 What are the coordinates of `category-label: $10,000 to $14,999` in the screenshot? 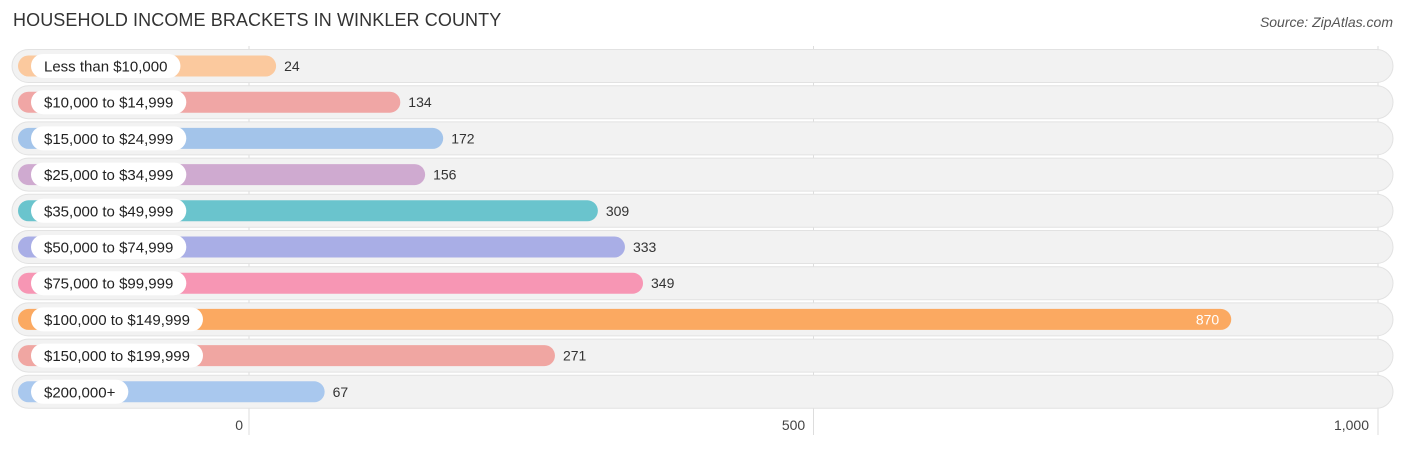 It's located at (108, 103).